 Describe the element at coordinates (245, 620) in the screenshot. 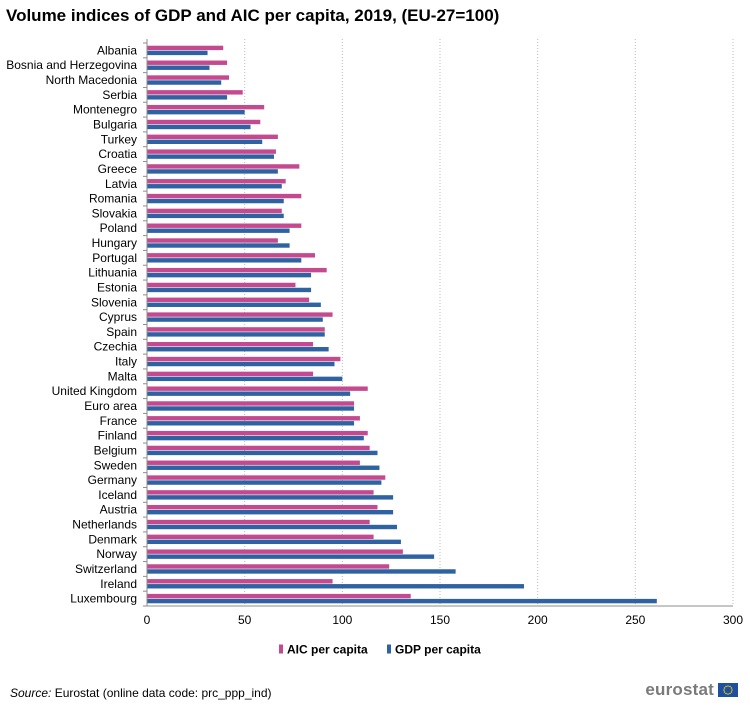

I see `x-tick-label: 50` at that location.